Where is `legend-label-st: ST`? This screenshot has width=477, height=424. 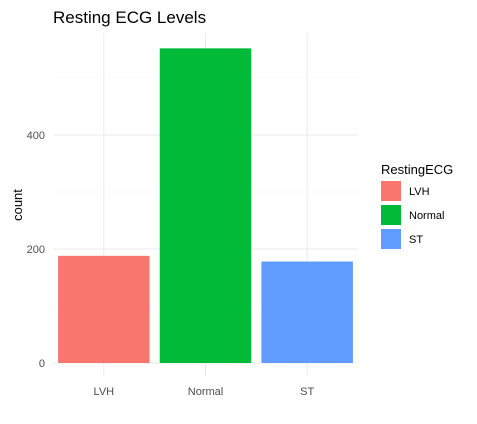
legend-label-st: ST is located at coordinates (416, 240).